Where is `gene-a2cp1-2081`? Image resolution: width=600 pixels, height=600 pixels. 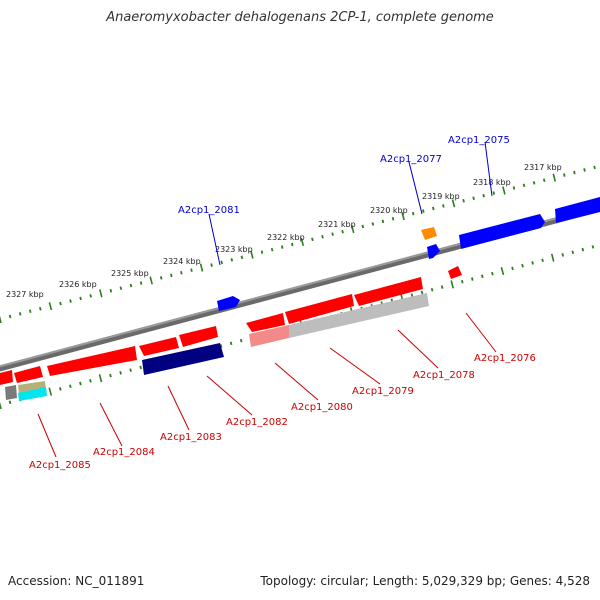 gene-a2cp1-2081 is located at coordinates (228, 303).